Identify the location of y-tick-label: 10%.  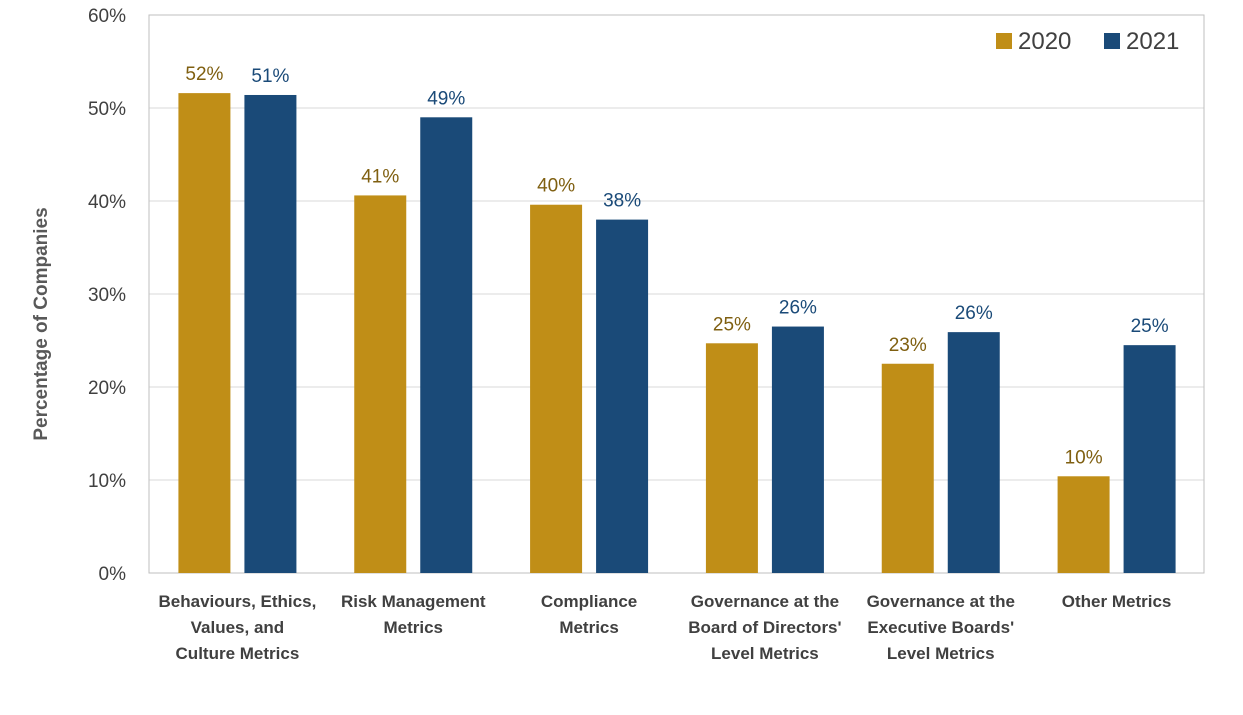
(107, 481).